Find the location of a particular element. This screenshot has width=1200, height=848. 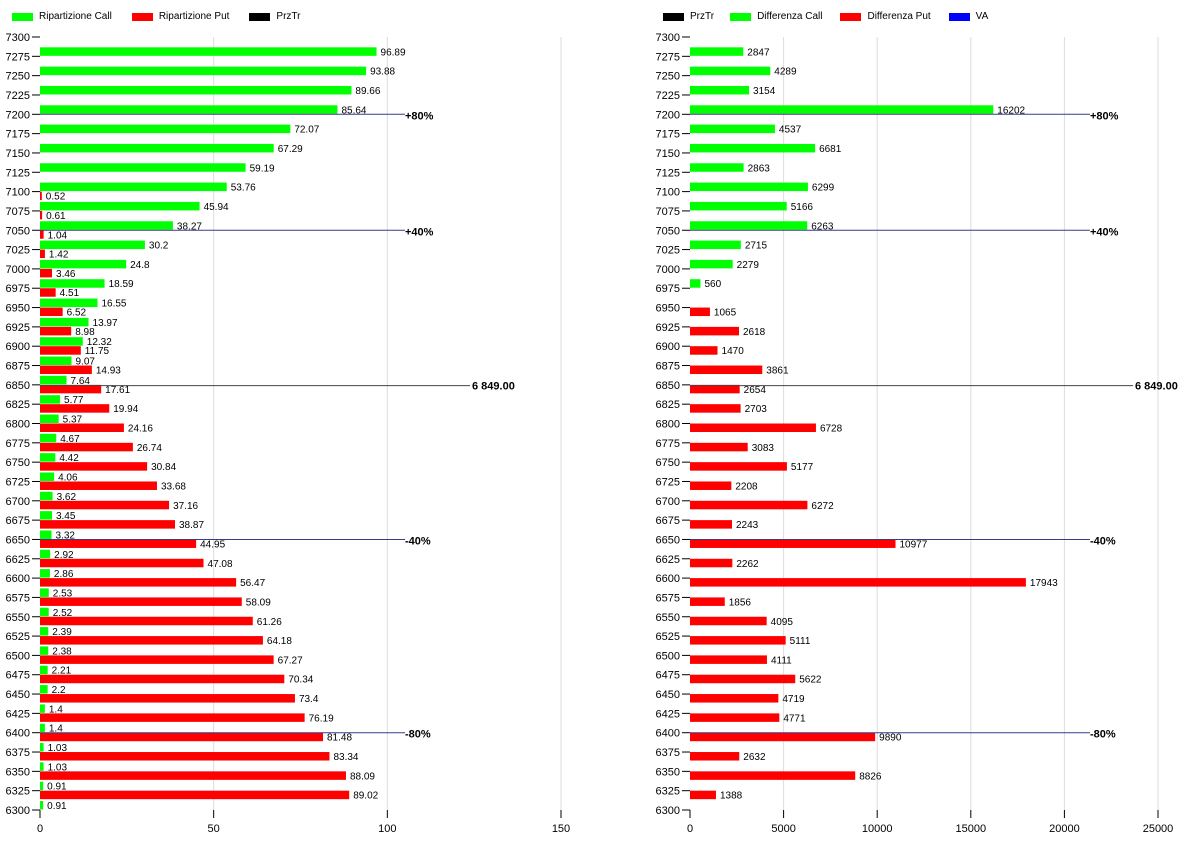

y-tick-label: 6475 is located at coordinates (18, 676).